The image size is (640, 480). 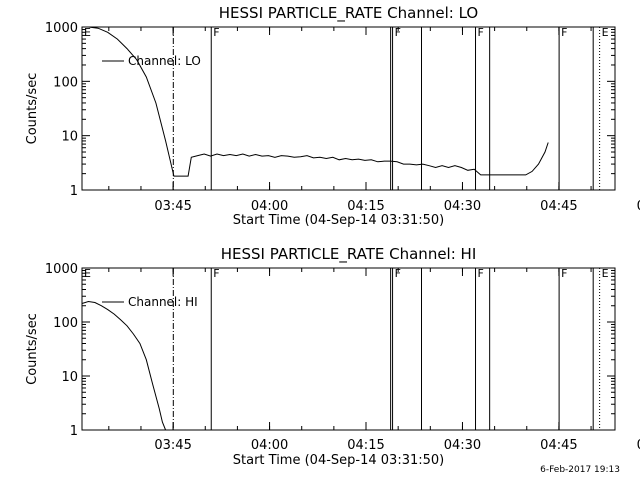 I want to click on legend-label: Channel: LO, so click(x=164, y=61).